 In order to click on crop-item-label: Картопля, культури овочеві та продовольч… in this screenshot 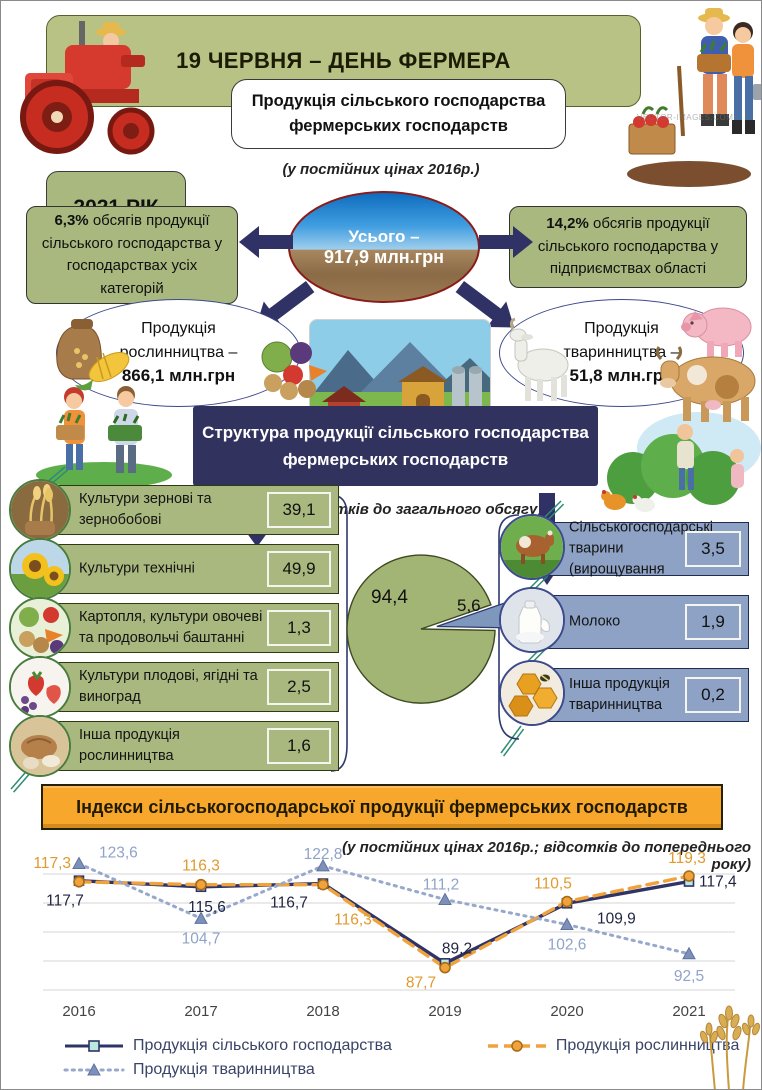, I will do `click(171, 627)`.